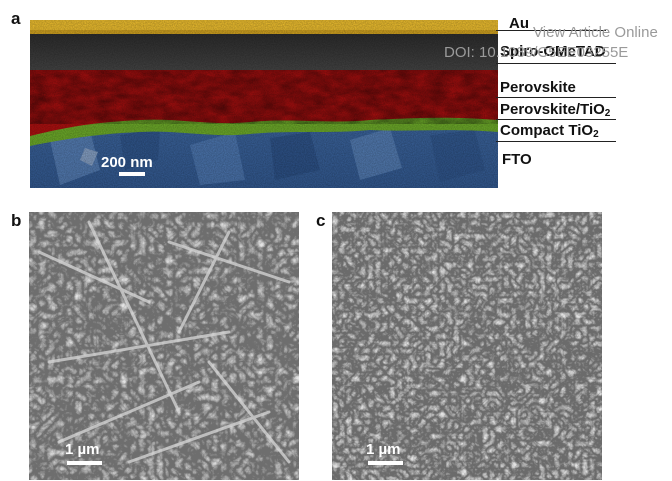 The height and width of the screenshot is (481, 672). I want to click on panel-a-scale-bar-label: 200 nm, so click(127, 162).